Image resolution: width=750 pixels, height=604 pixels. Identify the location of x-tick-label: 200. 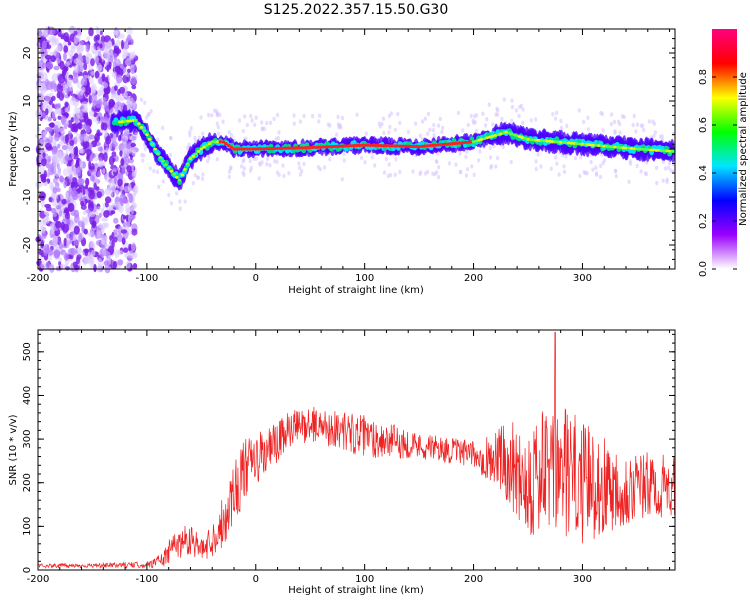
(473, 278).